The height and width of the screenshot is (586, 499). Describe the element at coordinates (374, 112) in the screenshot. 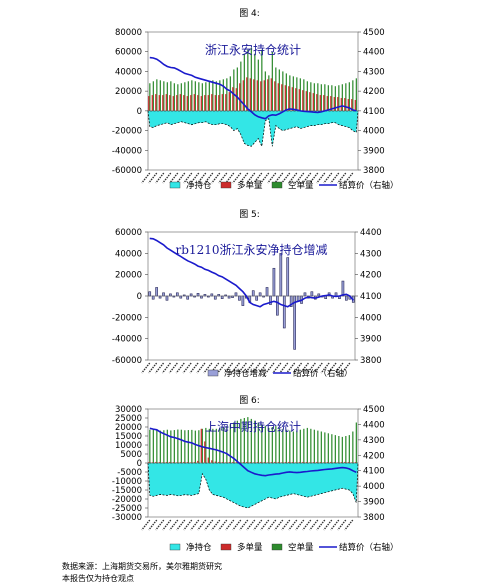

I see `y2-tick-label: 4100` at that location.